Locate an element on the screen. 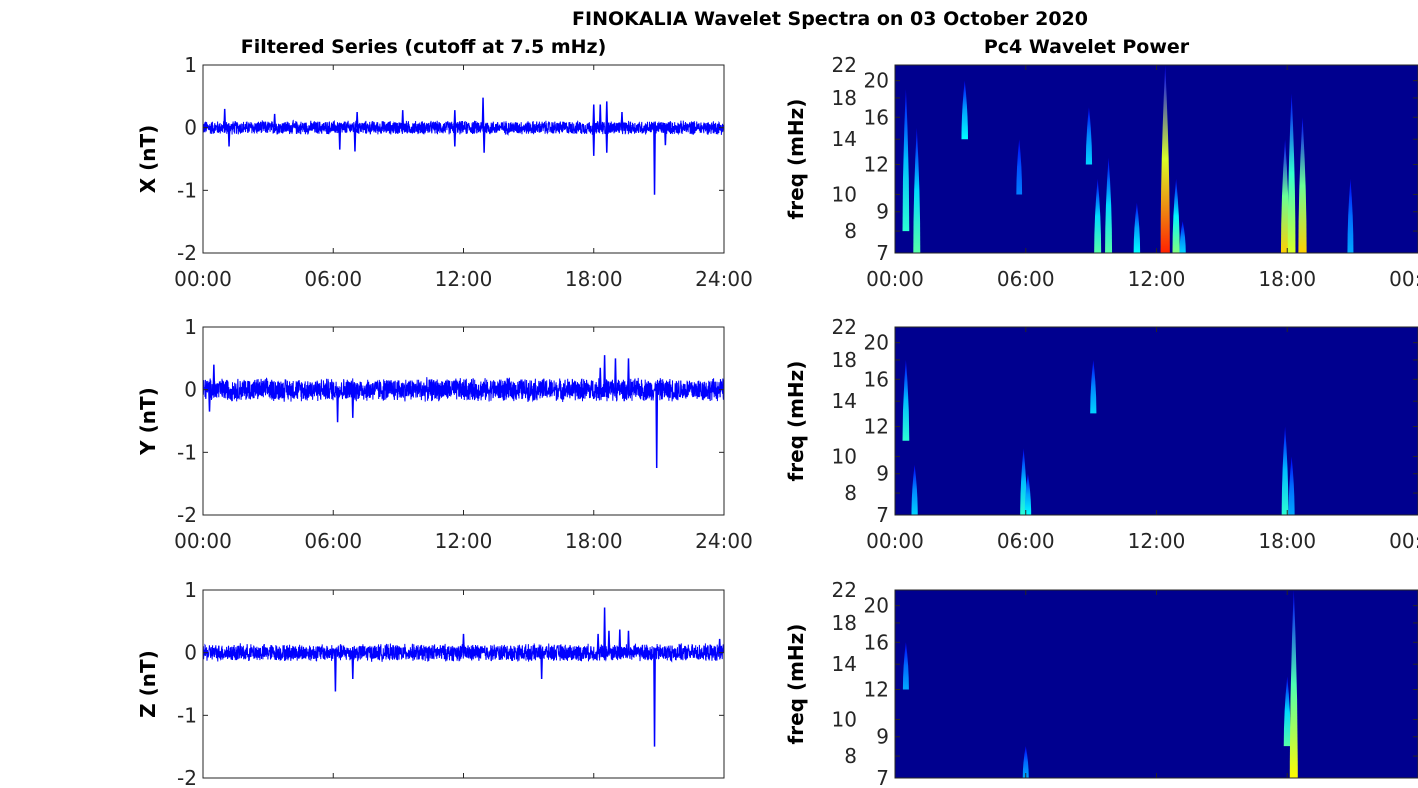 Image resolution: width=1418 pixels, height=788 pixels. heatmap-background is located at coordinates (1156, 421).